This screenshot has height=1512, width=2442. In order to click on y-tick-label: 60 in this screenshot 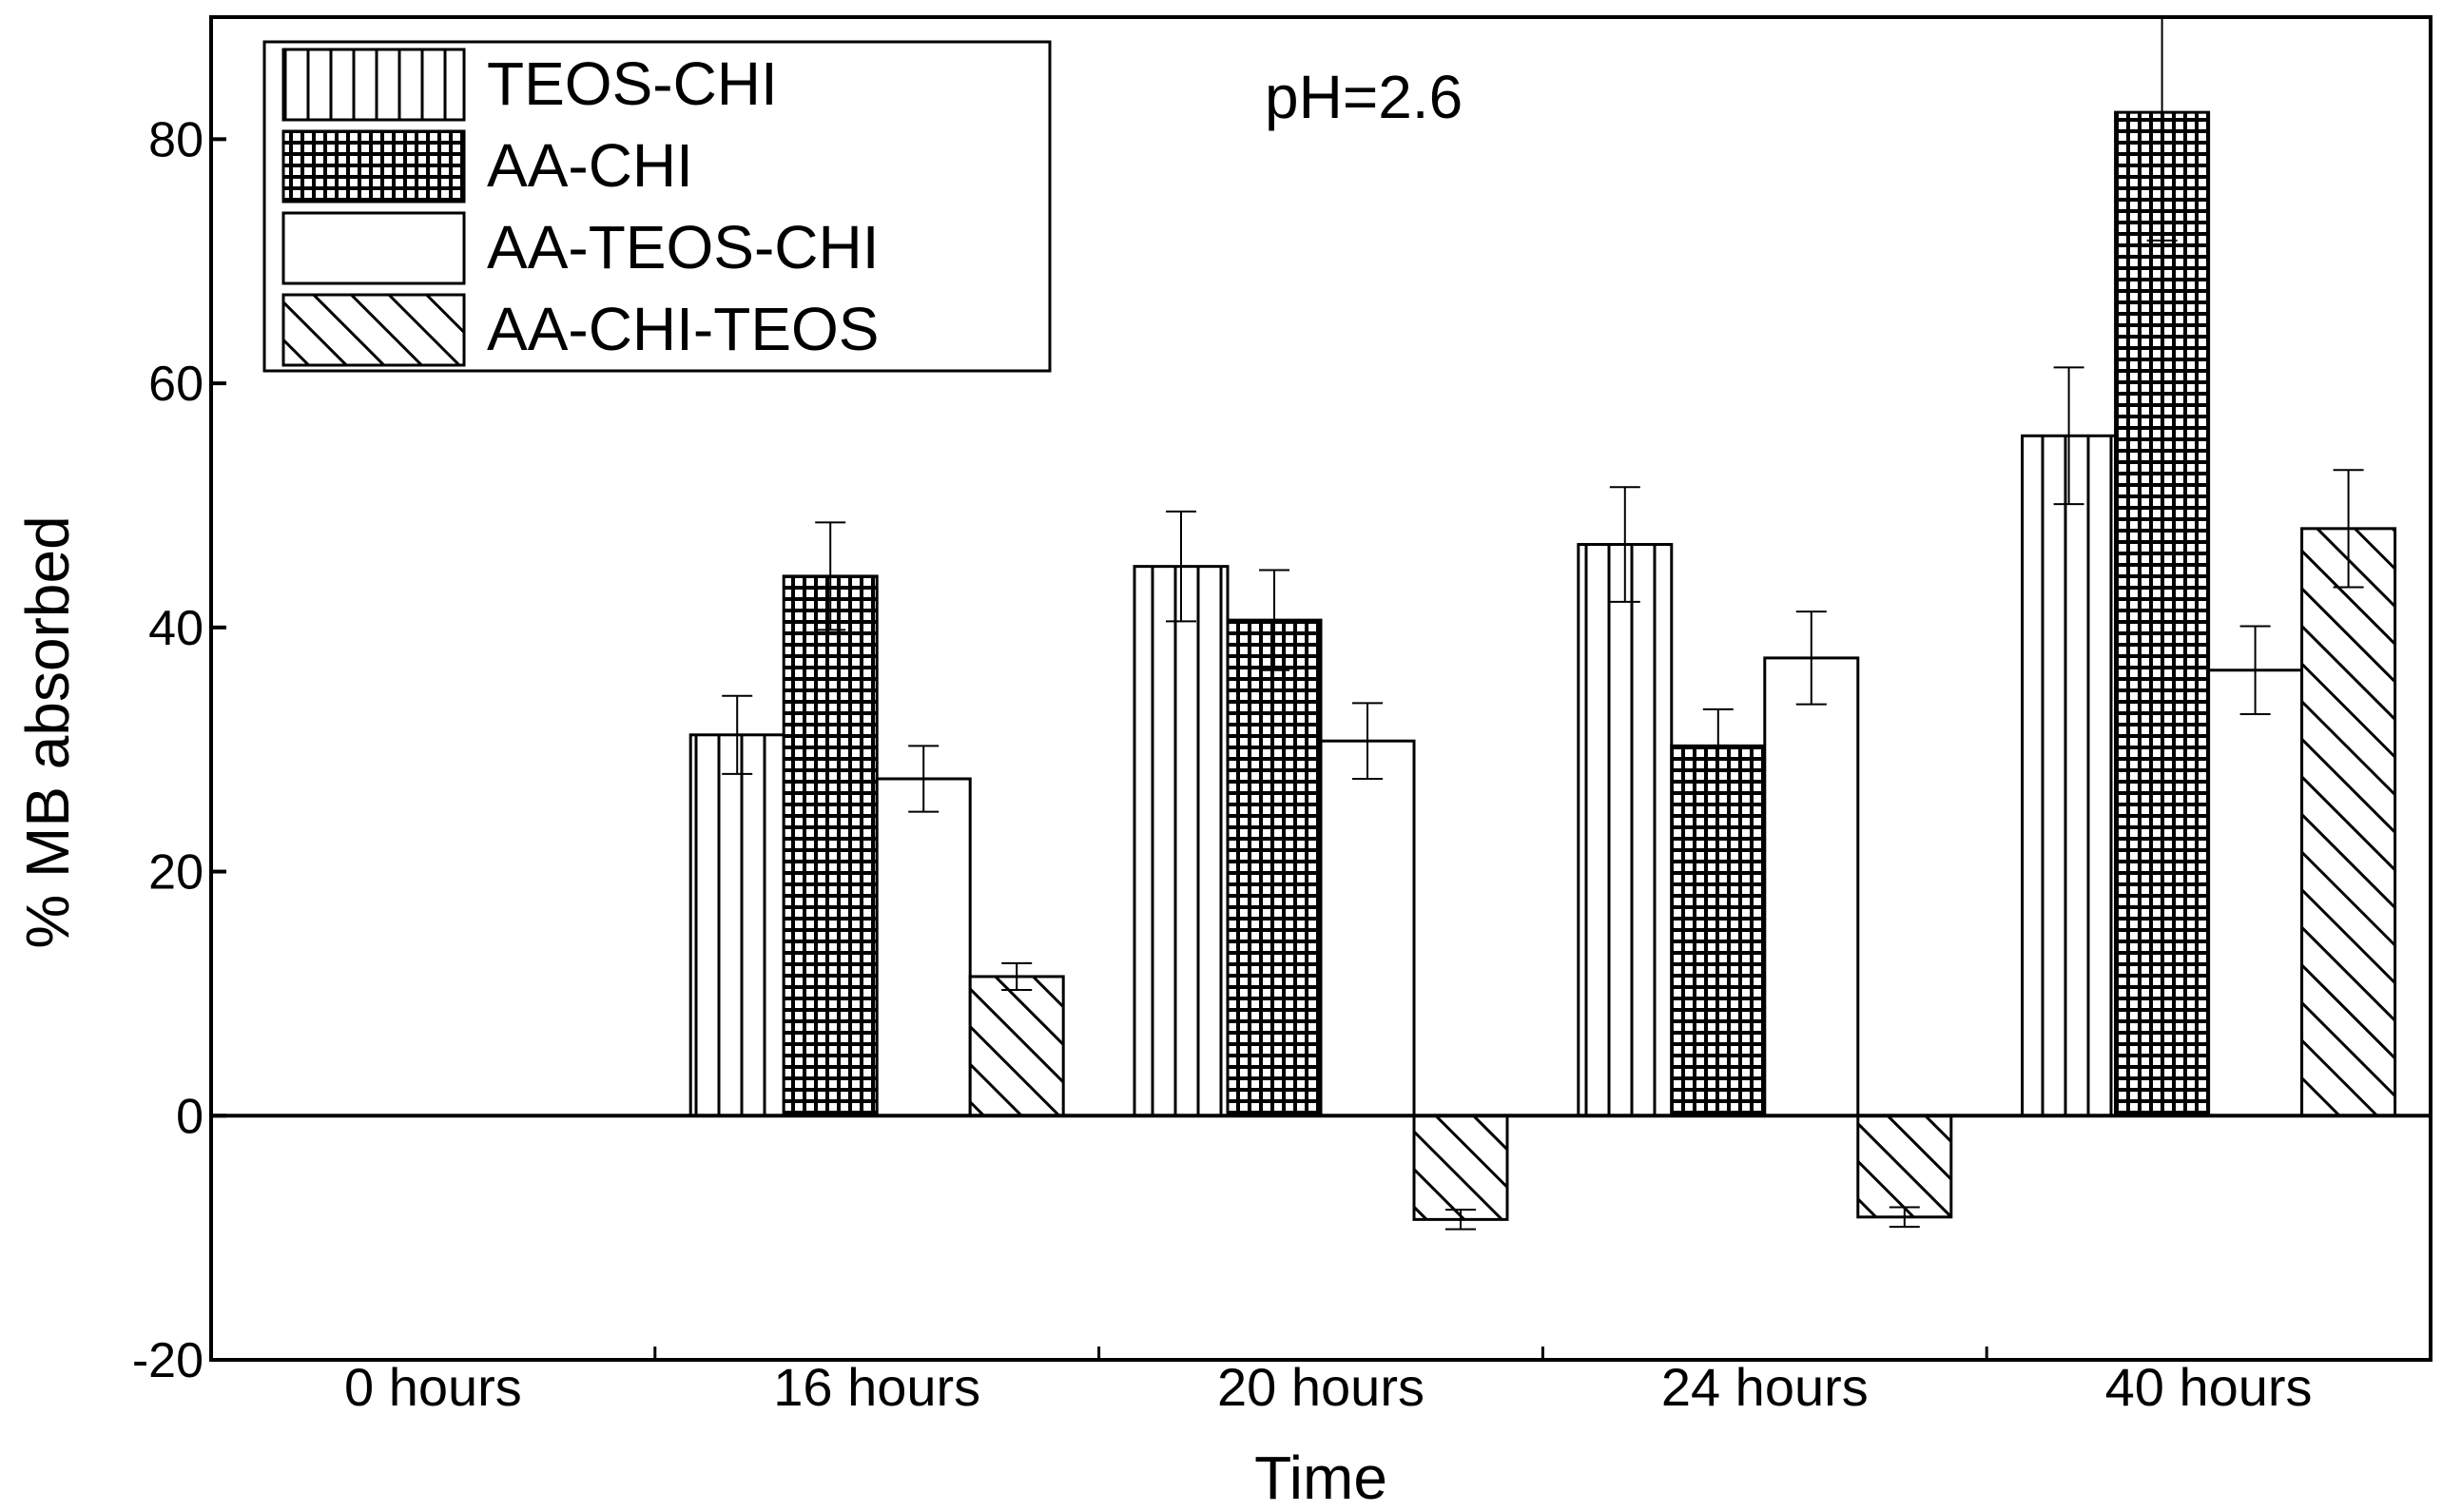, I will do `click(176, 384)`.